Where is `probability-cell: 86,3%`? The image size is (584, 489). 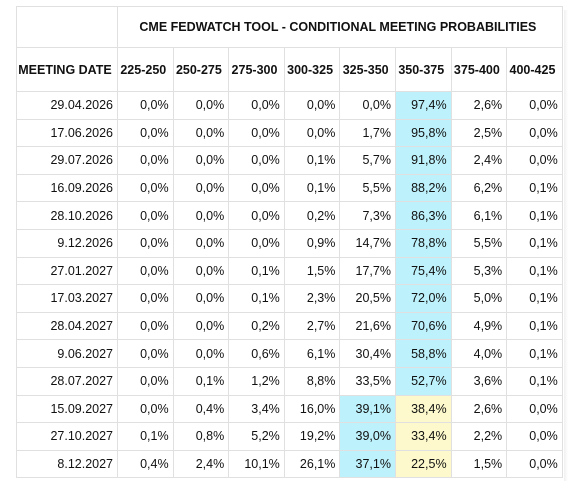 probability-cell: 86,3% is located at coordinates (423, 215).